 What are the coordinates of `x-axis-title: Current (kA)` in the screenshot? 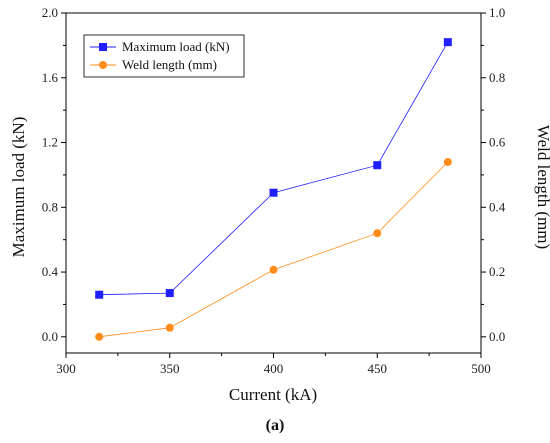 It's located at (273, 394).